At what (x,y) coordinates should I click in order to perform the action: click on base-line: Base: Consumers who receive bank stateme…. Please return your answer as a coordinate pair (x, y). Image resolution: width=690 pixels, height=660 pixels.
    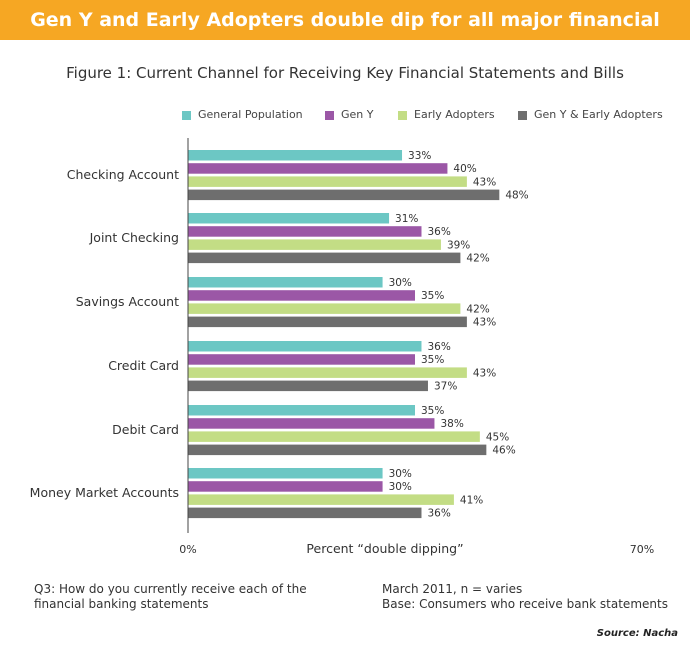
    Looking at the image, I should click on (525, 604).